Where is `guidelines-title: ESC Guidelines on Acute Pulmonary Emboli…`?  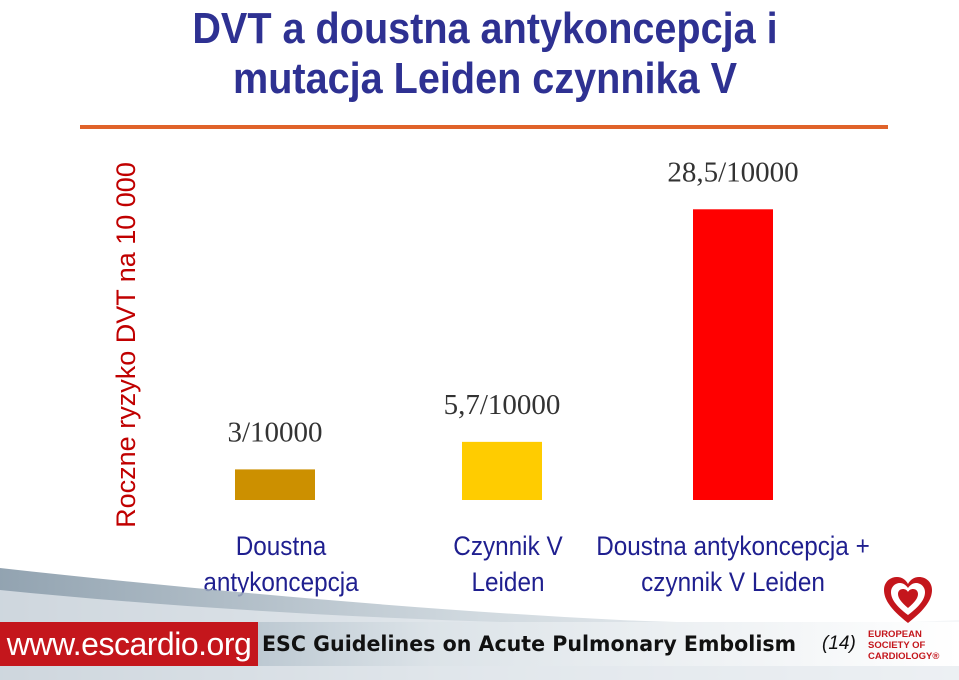
guidelines-title: ESC Guidelines on Acute Pulmonary Emboli… is located at coordinates (529, 644).